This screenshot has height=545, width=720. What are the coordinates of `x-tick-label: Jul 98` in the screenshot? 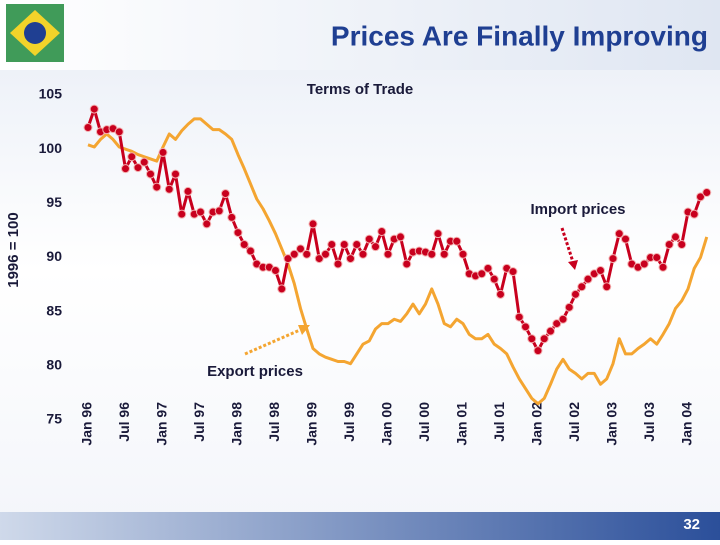 It's located at (274, 422).